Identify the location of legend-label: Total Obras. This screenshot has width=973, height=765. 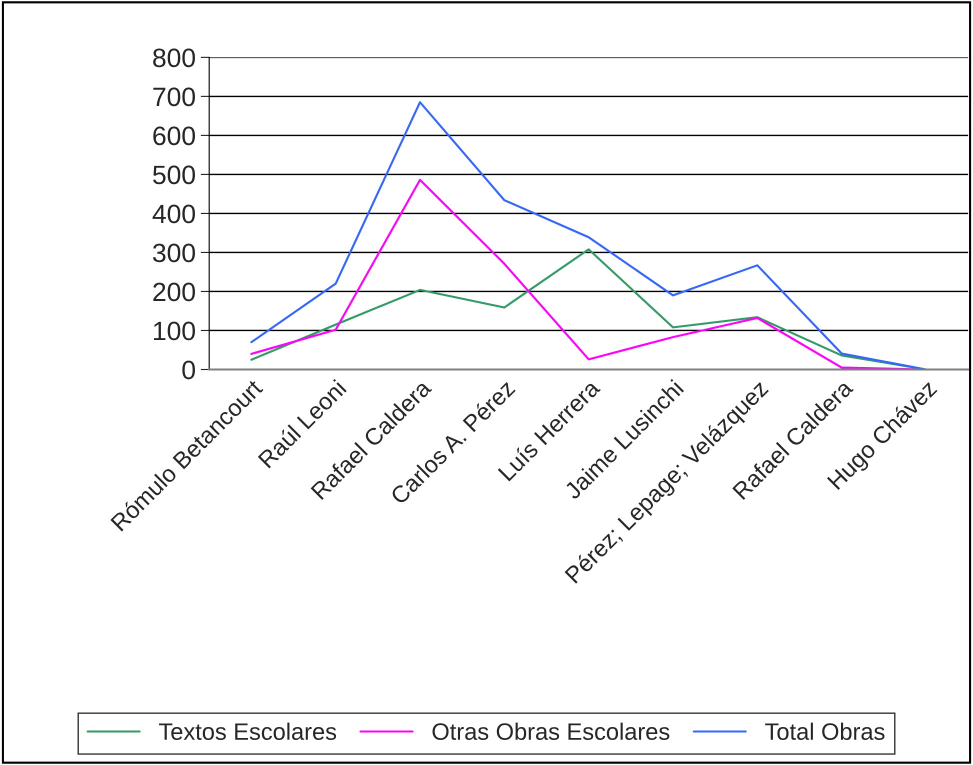
(824, 731).